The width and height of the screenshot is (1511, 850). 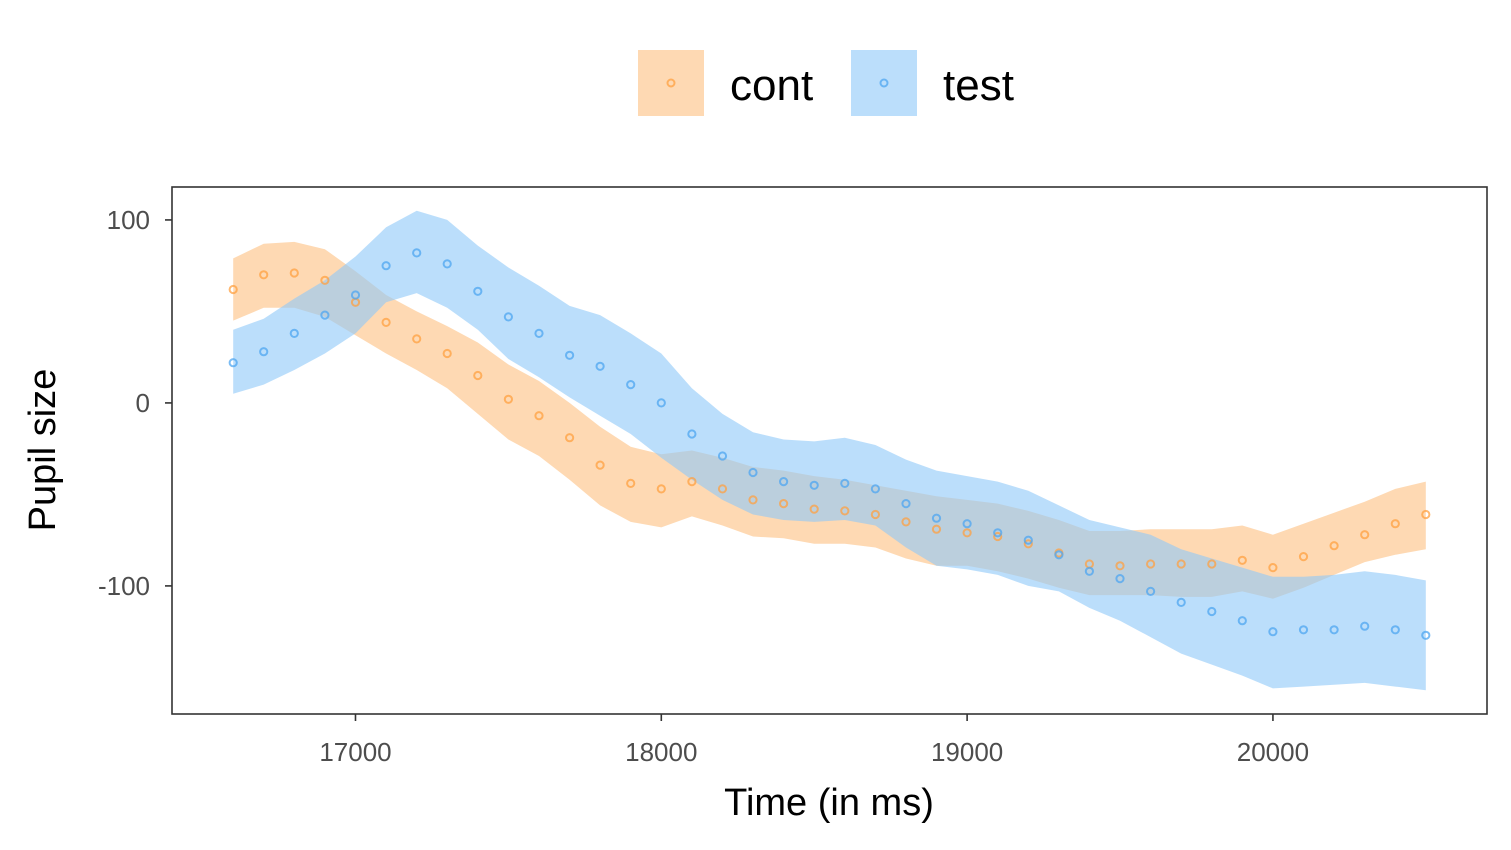 What do you see at coordinates (355, 752) in the screenshot?
I see `x-tick-label: 17000` at bounding box center [355, 752].